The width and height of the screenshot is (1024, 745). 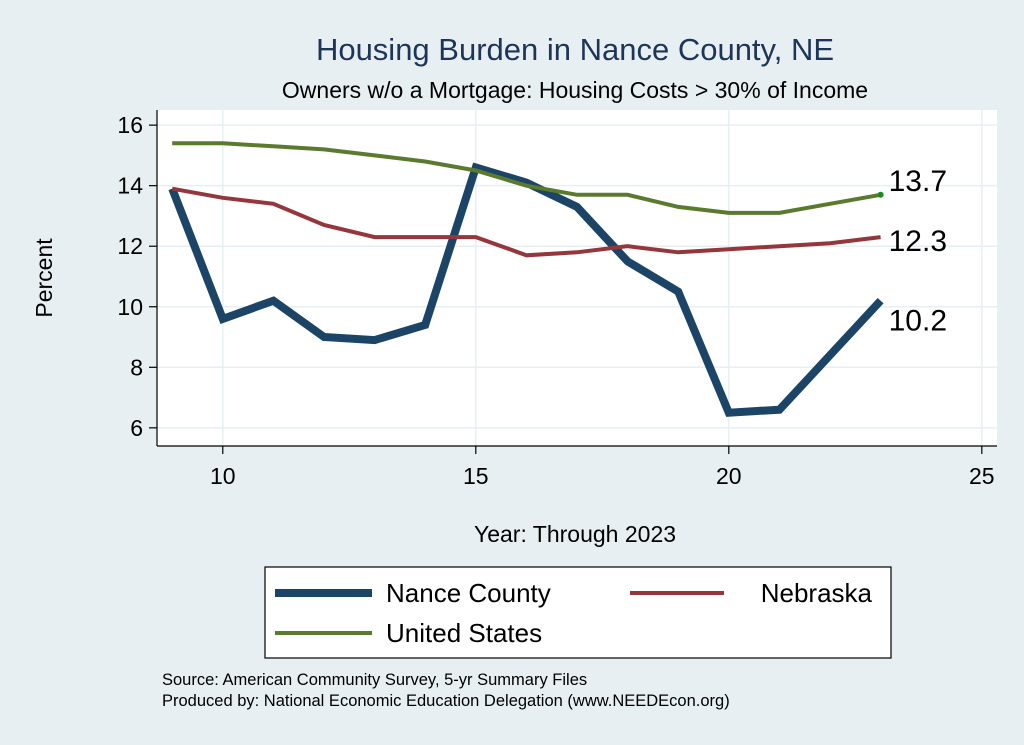 What do you see at coordinates (575, 49) in the screenshot?
I see `chart-title: Housing Burden in Nance County, NE` at bounding box center [575, 49].